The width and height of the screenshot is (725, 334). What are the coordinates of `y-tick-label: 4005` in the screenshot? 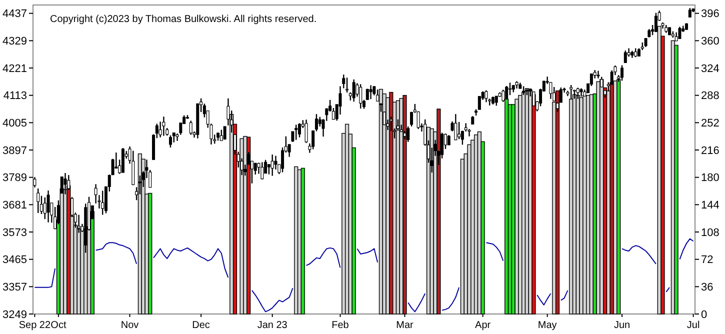 It's located at (14, 124).